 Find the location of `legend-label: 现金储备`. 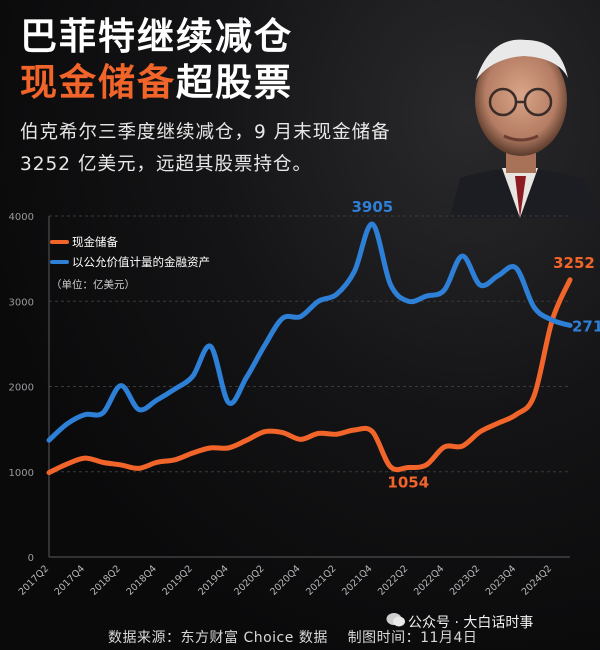

legend-label: 现金储备 is located at coordinates (95, 242).